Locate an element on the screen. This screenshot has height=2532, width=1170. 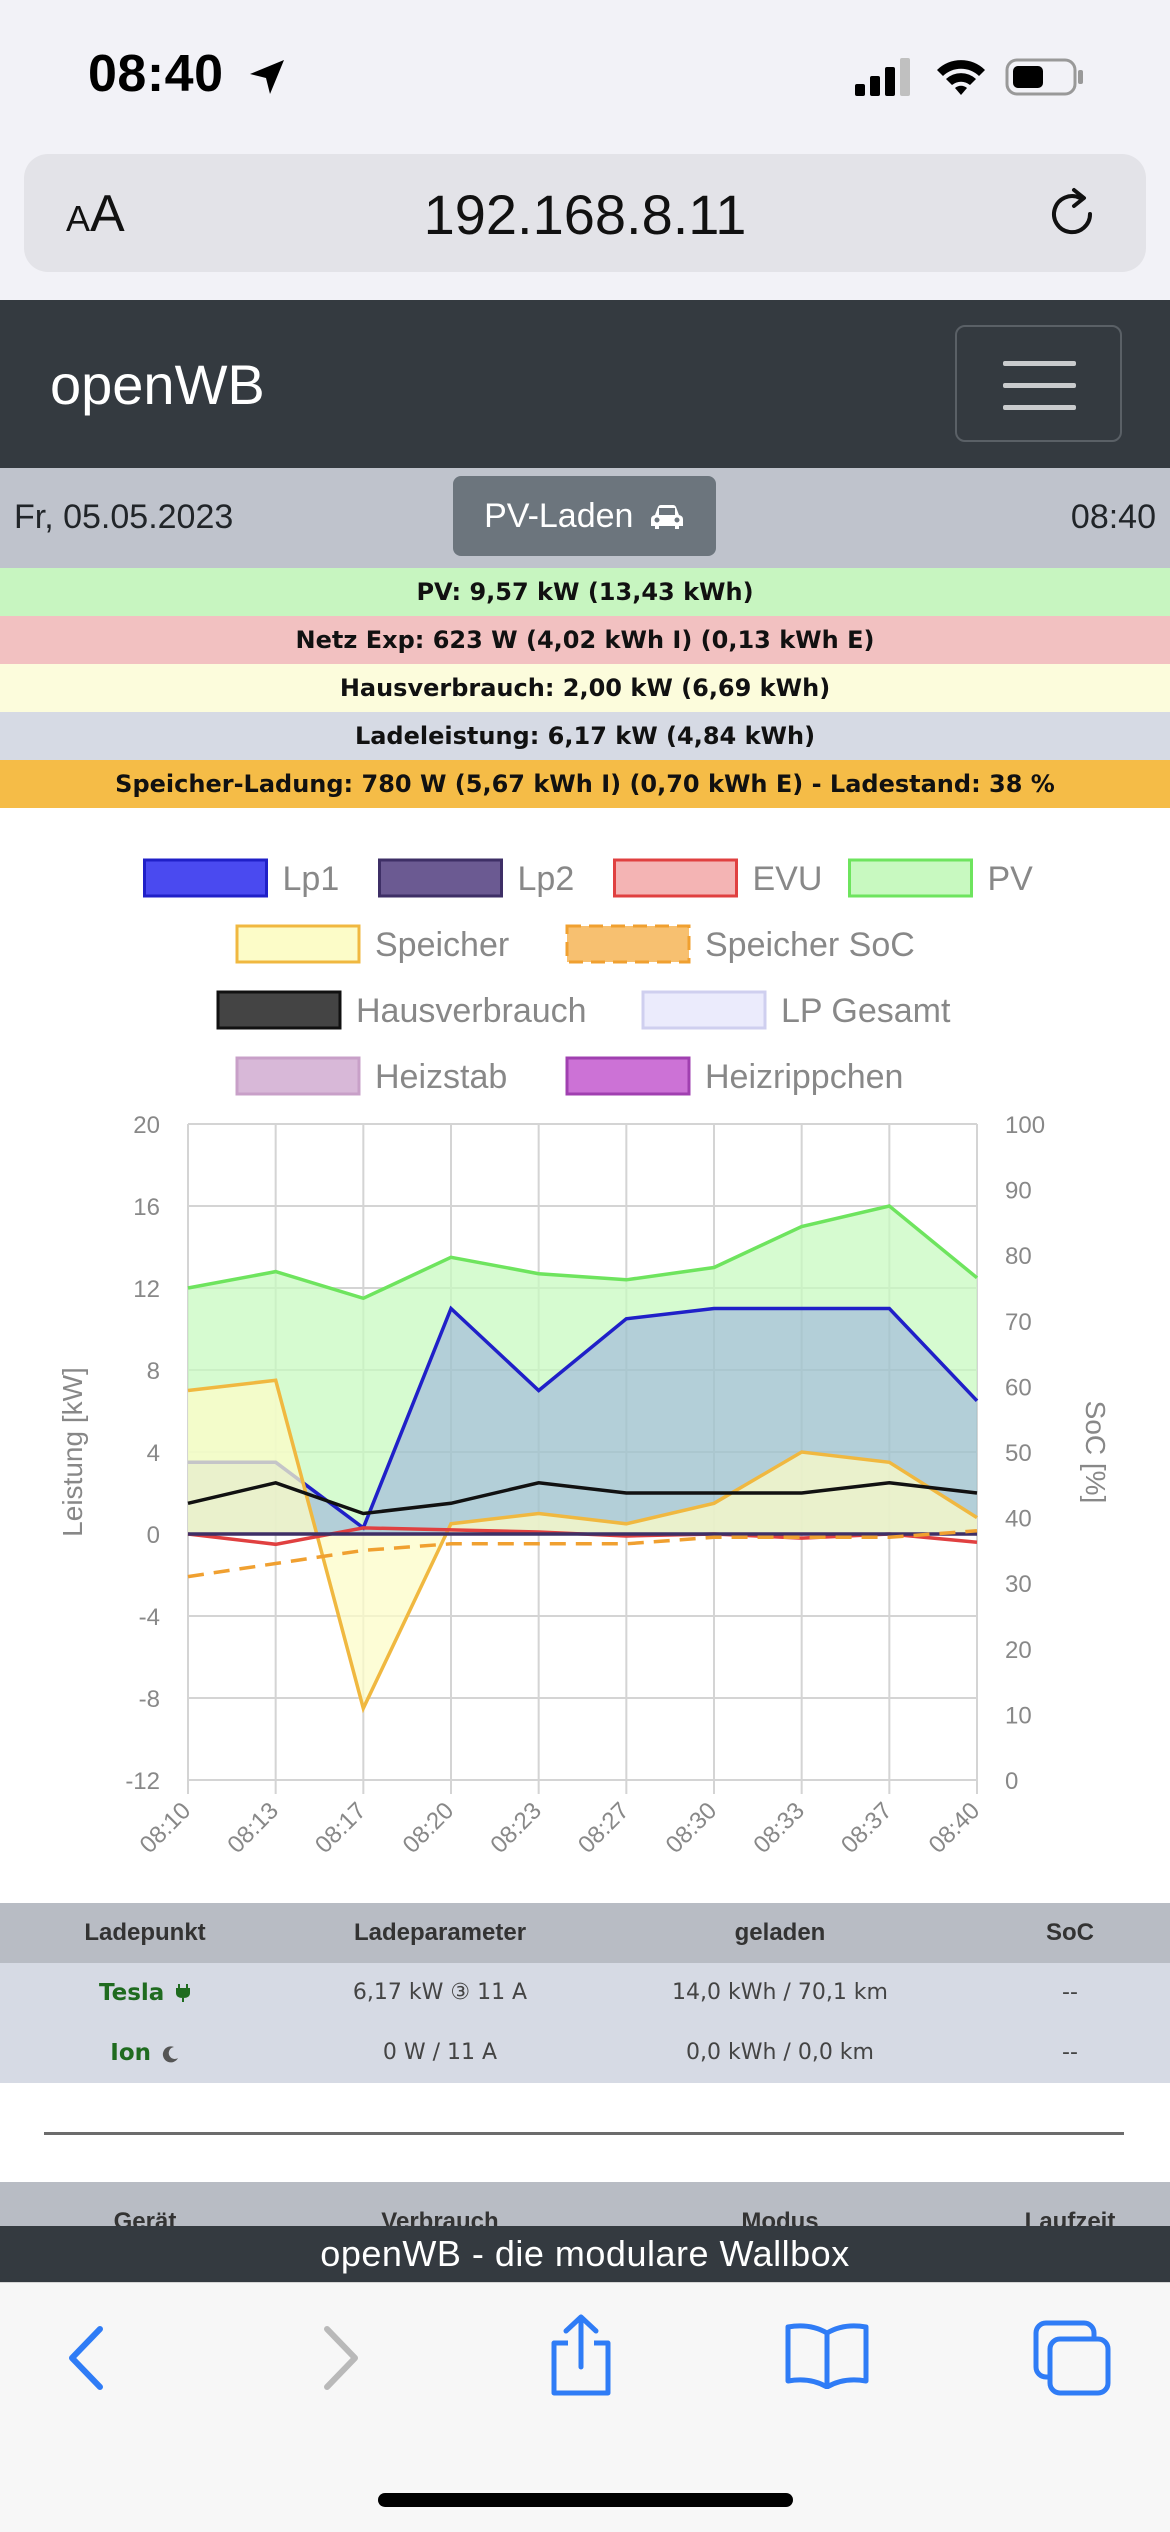
car-icon is located at coordinates (666, 517).